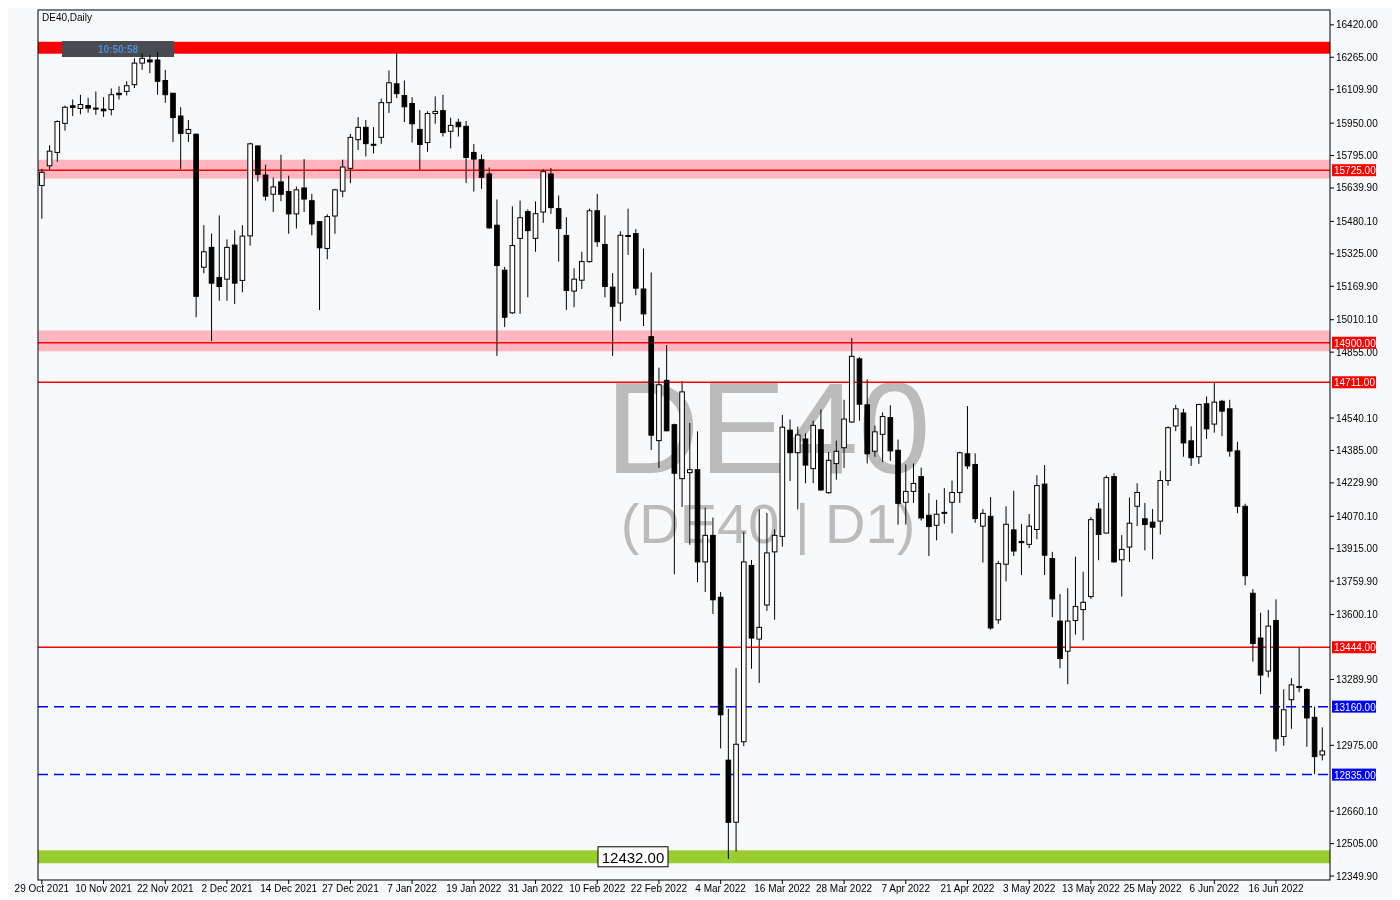 Image resolution: width=1400 pixels, height=900 pixels. What do you see at coordinates (906, 888) in the screenshot?
I see `x-tick-label: 7 Apr 2022` at bounding box center [906, 888].